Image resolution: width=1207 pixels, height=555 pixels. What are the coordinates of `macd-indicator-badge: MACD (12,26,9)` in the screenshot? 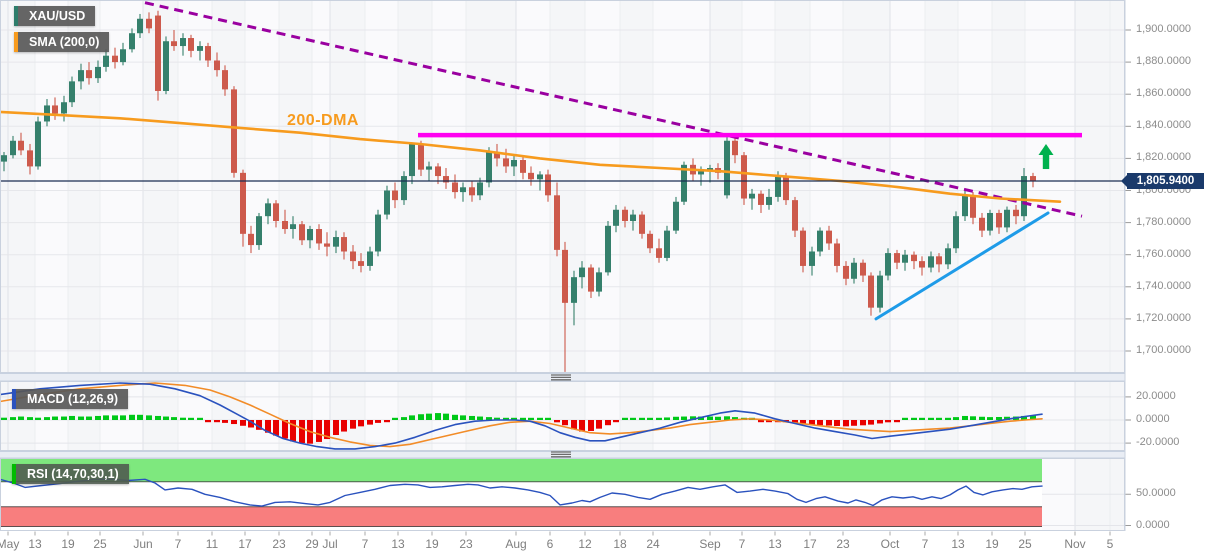 It's located at (70, 399).